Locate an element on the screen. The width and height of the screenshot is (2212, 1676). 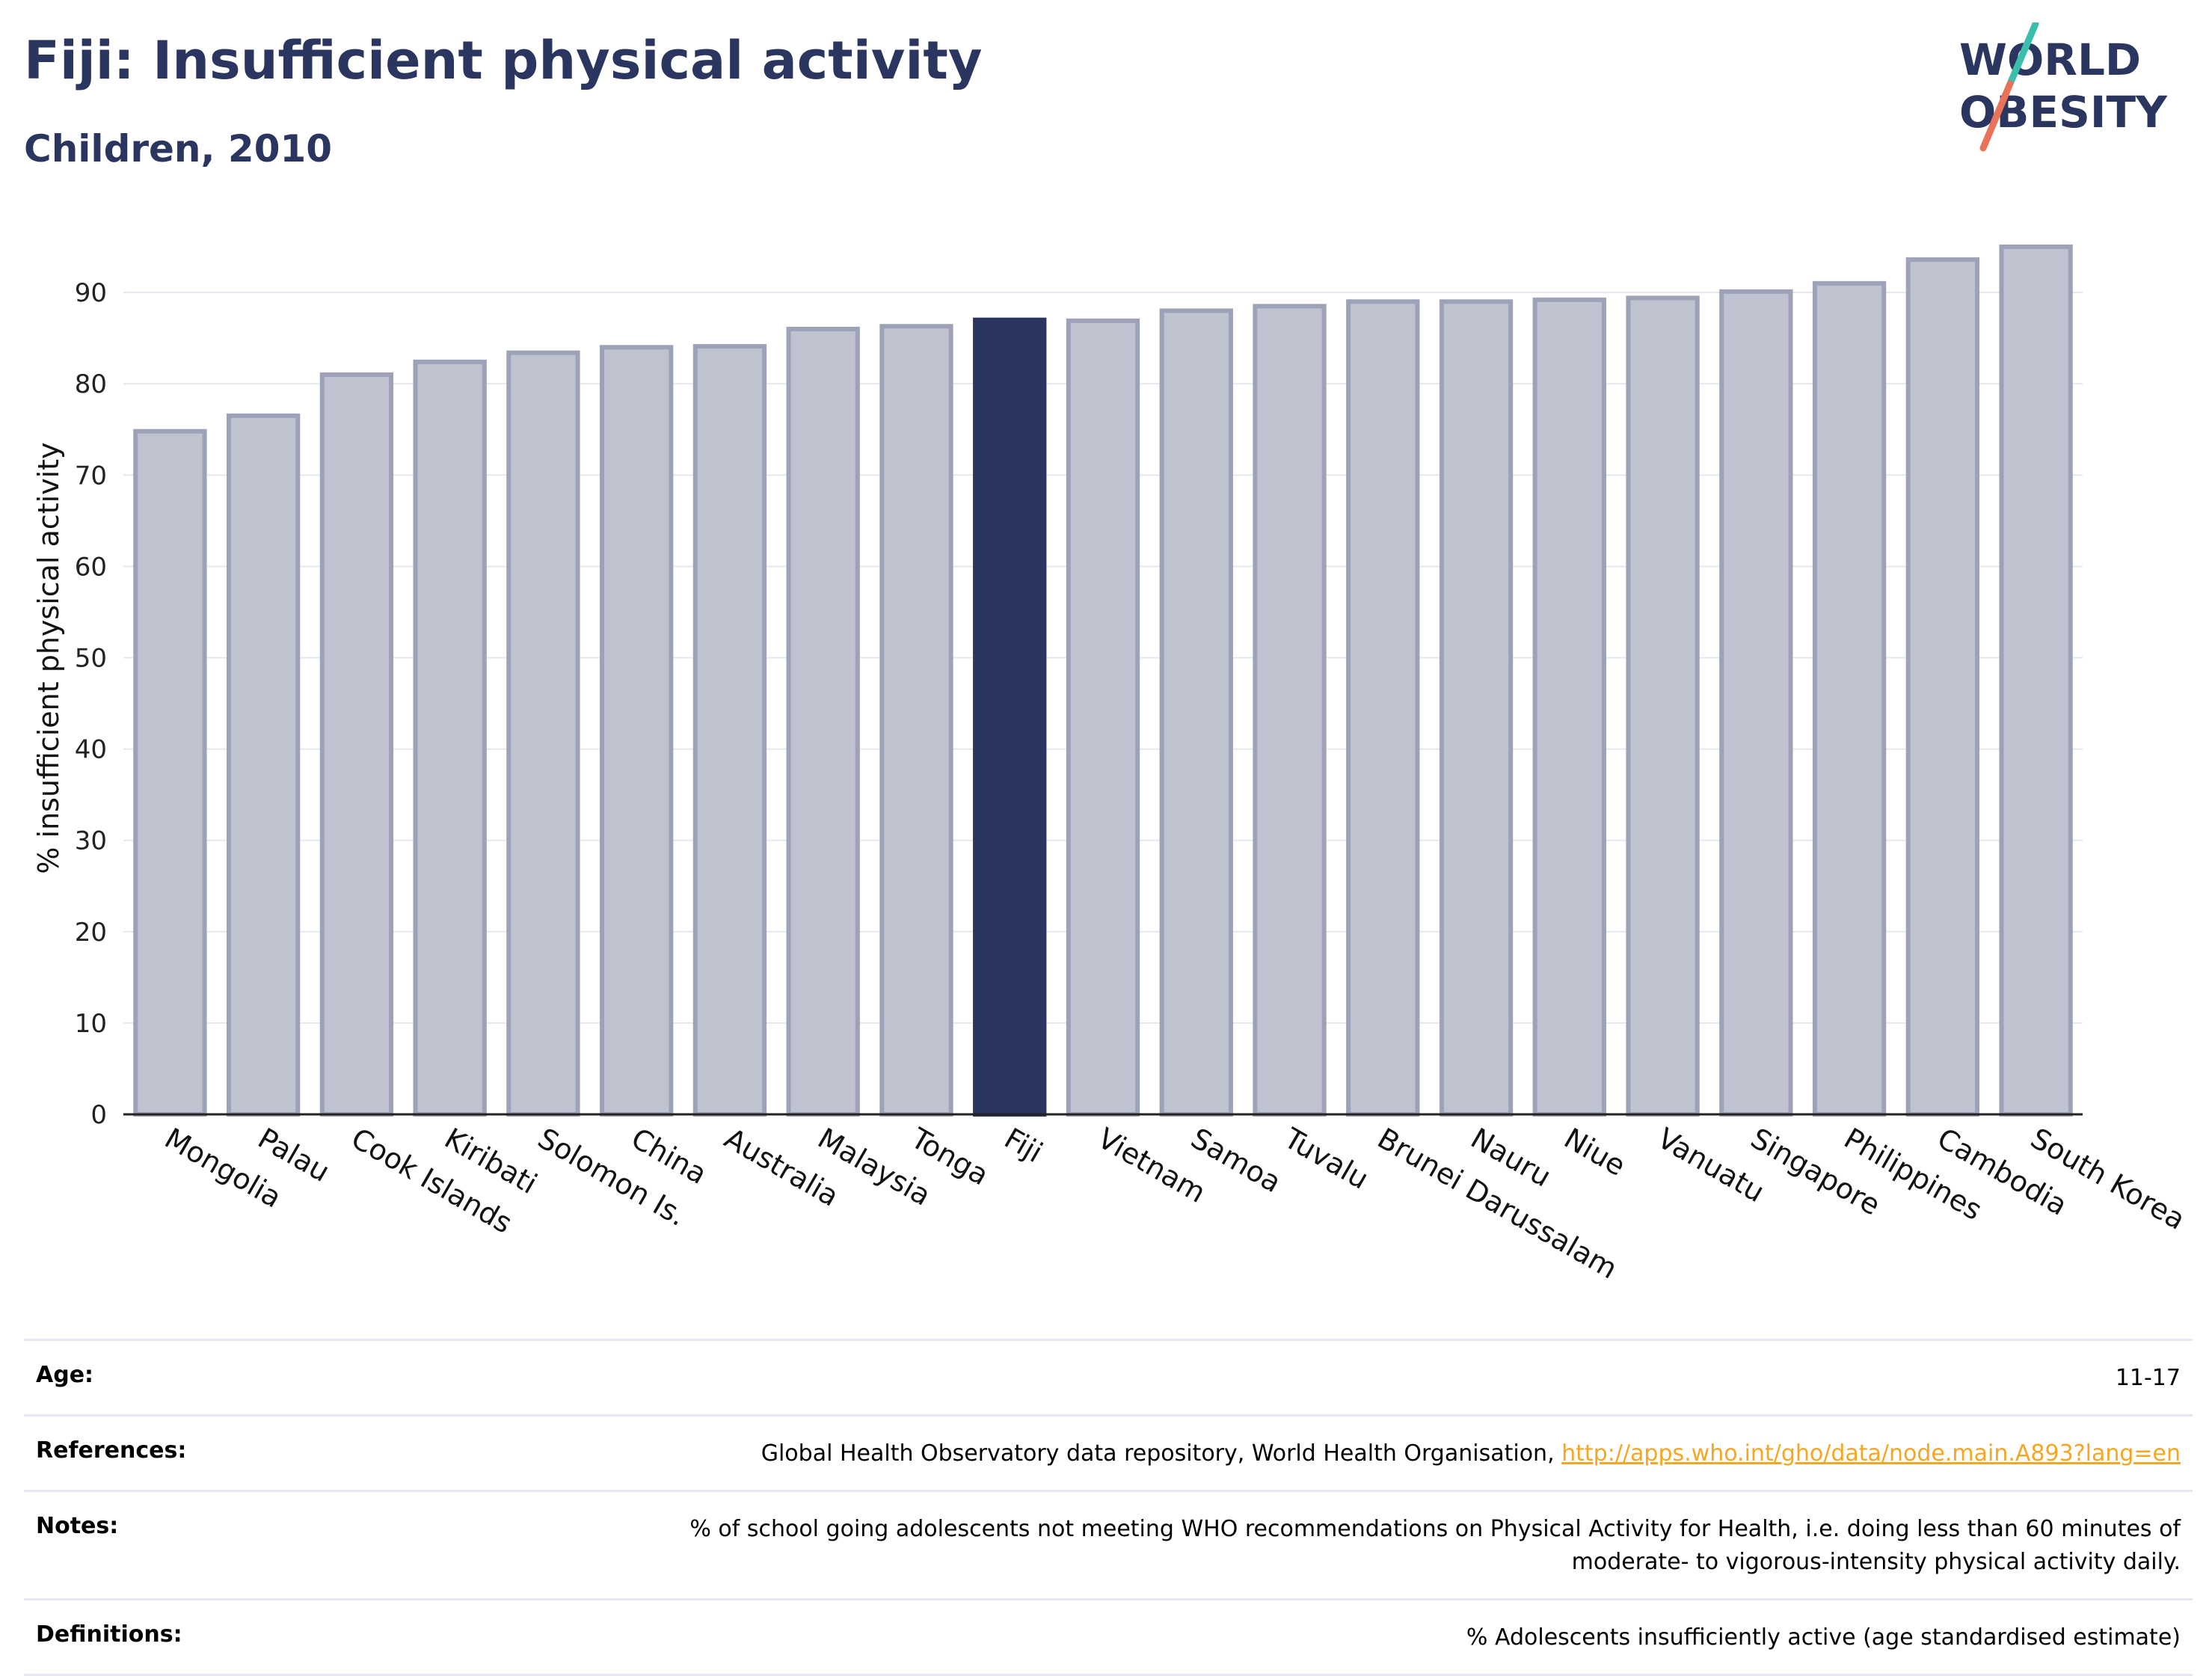
y-tick-label: 20 is located at coordinates (91, 933).